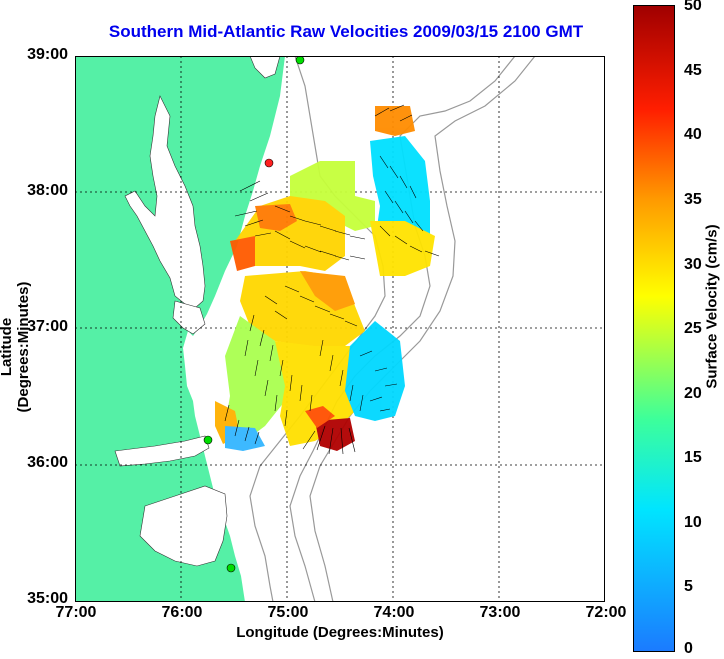  Describe the element at coordinates (265, 67) in the screenshot. I see `delaware-bay` at that location.